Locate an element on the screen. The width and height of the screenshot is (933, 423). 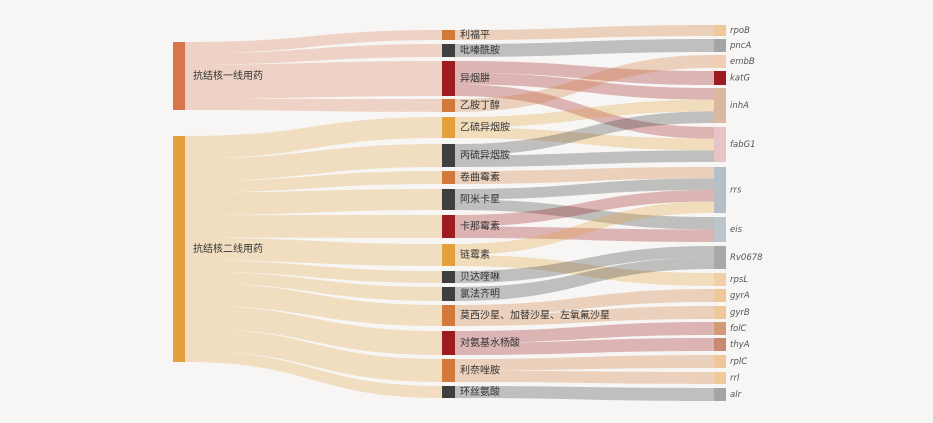
link-pas-thyA is located at coordinates (584, 346).